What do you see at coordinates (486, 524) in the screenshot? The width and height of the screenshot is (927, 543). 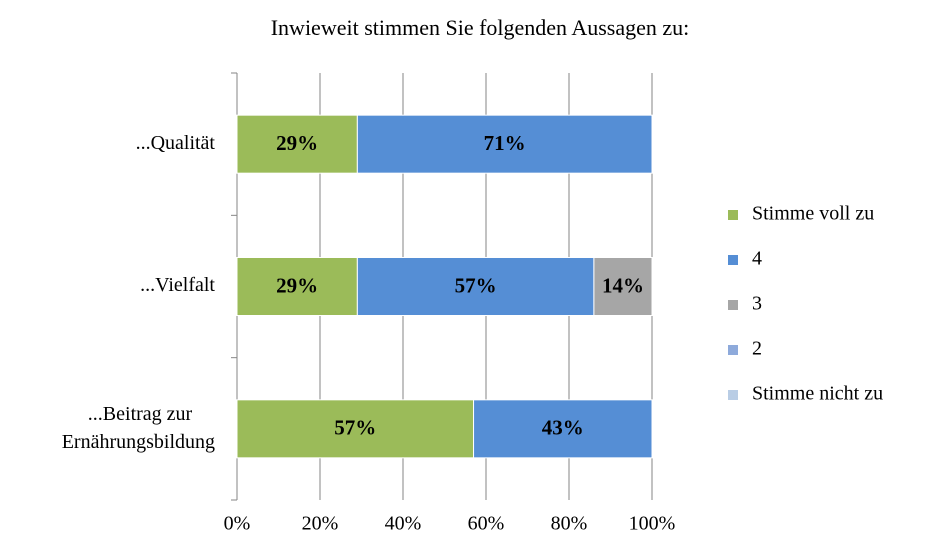 I see `x-tick-label: 60%` at bounding box center [486, 524].